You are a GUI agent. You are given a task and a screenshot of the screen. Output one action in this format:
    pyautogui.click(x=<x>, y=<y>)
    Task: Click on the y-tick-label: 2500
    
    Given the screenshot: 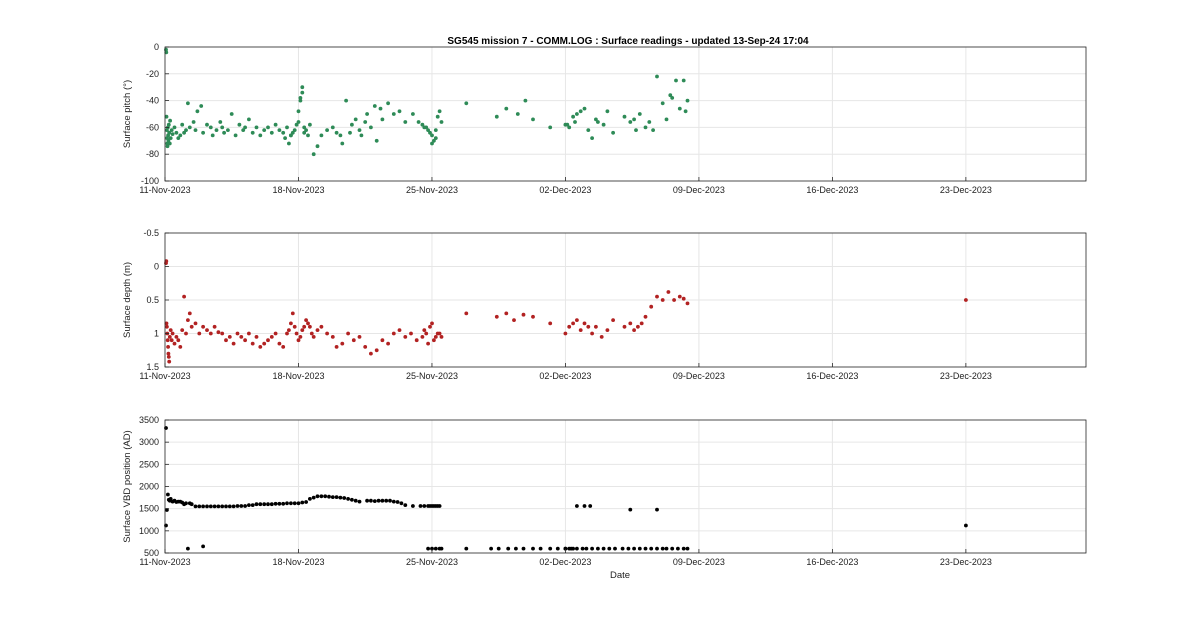 What is the action you would take?
    pyautogui.click(x=149, y=464)
    